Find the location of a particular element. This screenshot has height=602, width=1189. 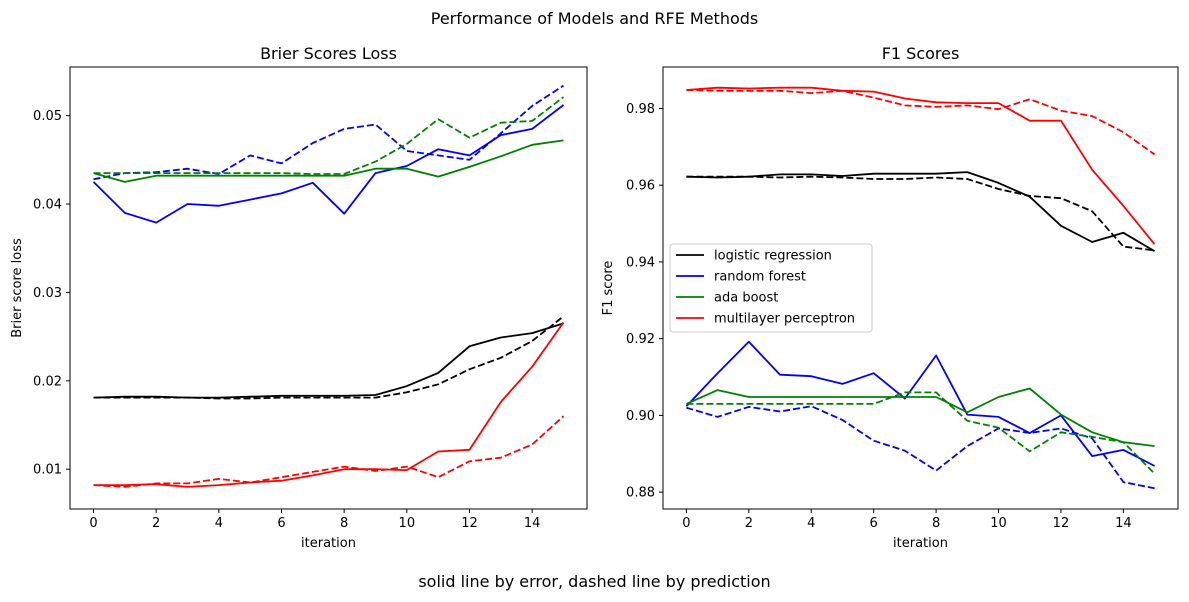

y-tick-label: 0.03 is located at coordinates (47, 293).